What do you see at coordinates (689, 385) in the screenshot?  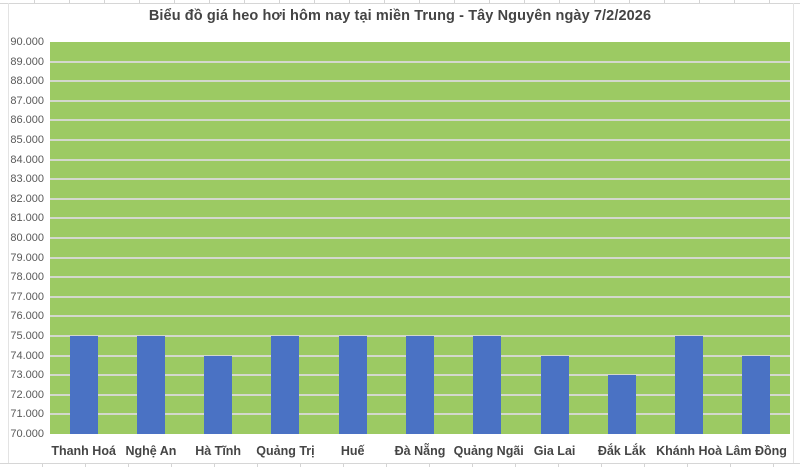 I see `bar-khánh-hoà` at bounding box center [689, 385].